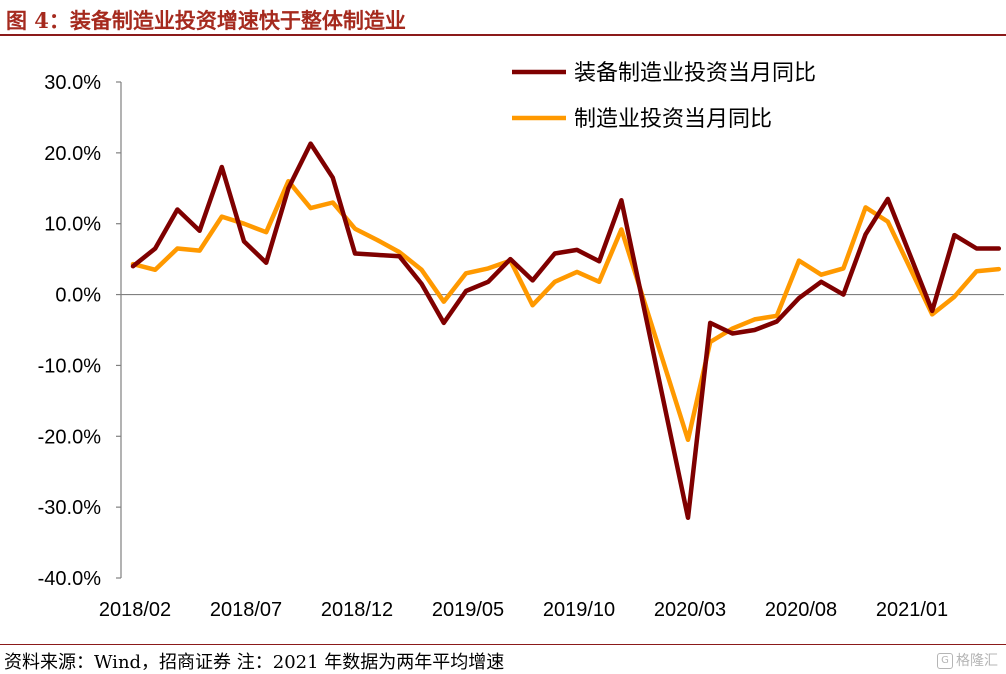 This screenshot has height=674, width=1006. Describe the element at coordinates (72, 225) in the screenshot. I see `y-tick-label: 10.0%` at that location.